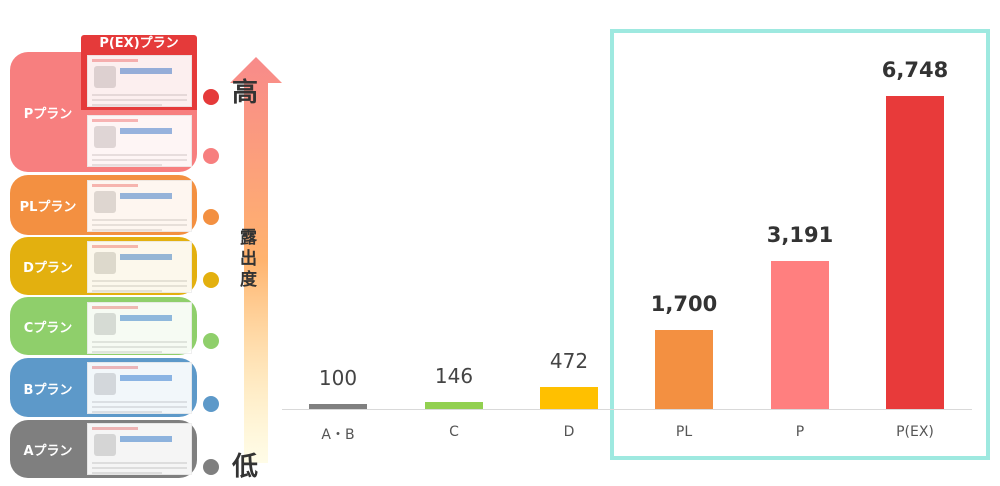 This screenshot has width=1000, height=486. Describe the element at coordinates (800, 432) in the screenshot. I see `x-tick-label: P` at that location.